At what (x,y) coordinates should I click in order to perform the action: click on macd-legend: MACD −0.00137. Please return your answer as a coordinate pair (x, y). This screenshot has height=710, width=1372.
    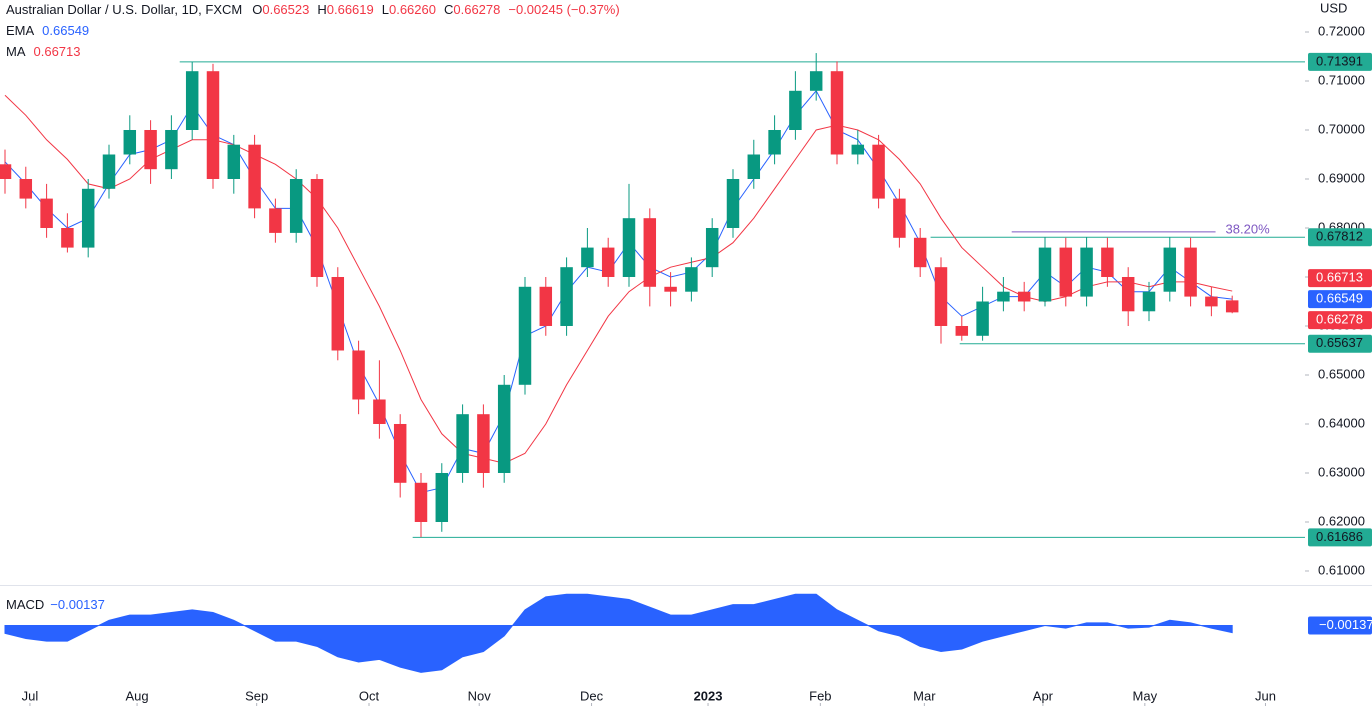
    Looking at the image, I should click on (55, 604).